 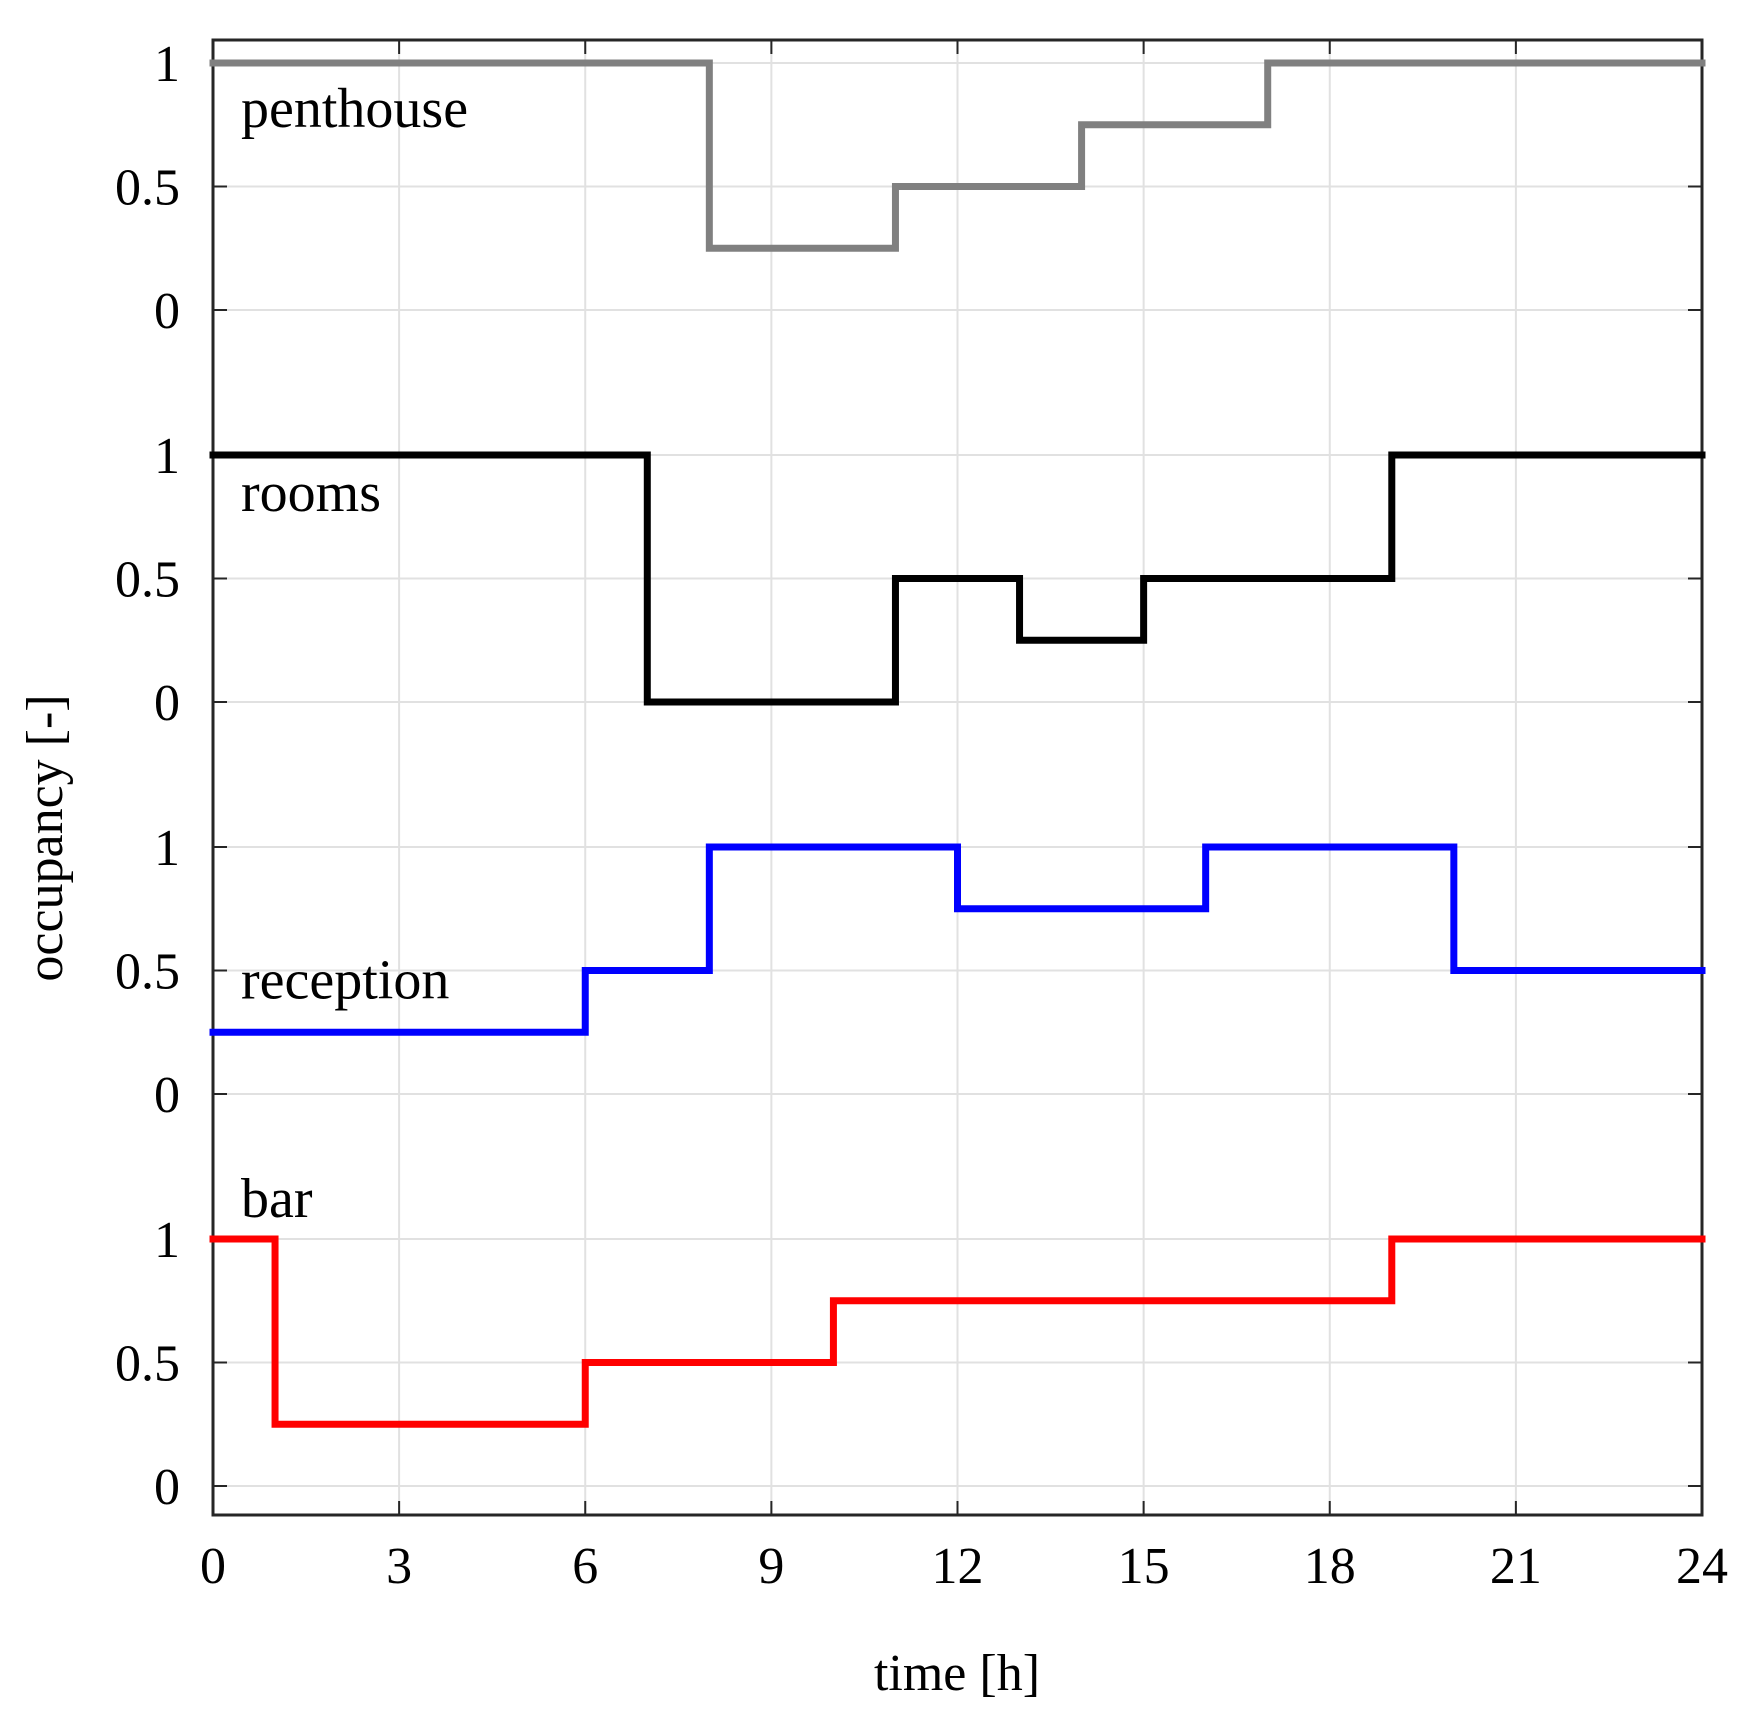 I want to click on series-line-rooms, so click(x=957, y=578).